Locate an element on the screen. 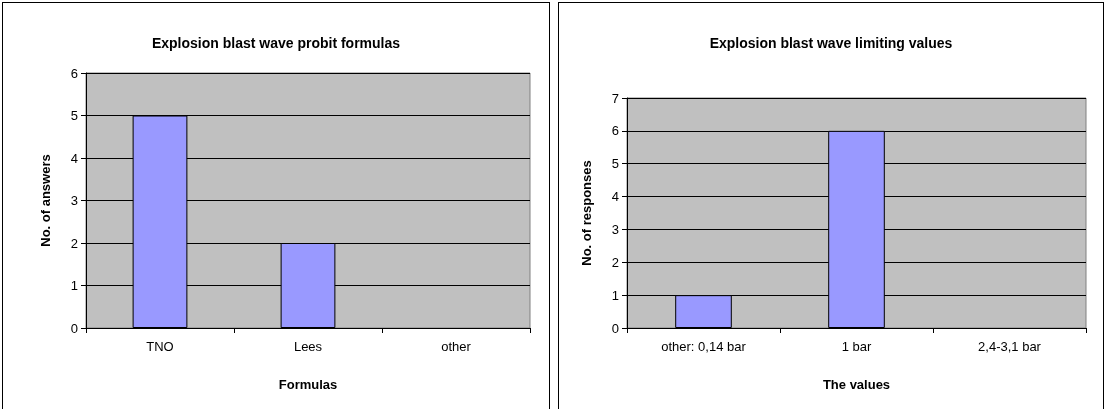 This screenshot has width=1105, height=410. x-tick-label: Lees is located at coordinates (308, 346).